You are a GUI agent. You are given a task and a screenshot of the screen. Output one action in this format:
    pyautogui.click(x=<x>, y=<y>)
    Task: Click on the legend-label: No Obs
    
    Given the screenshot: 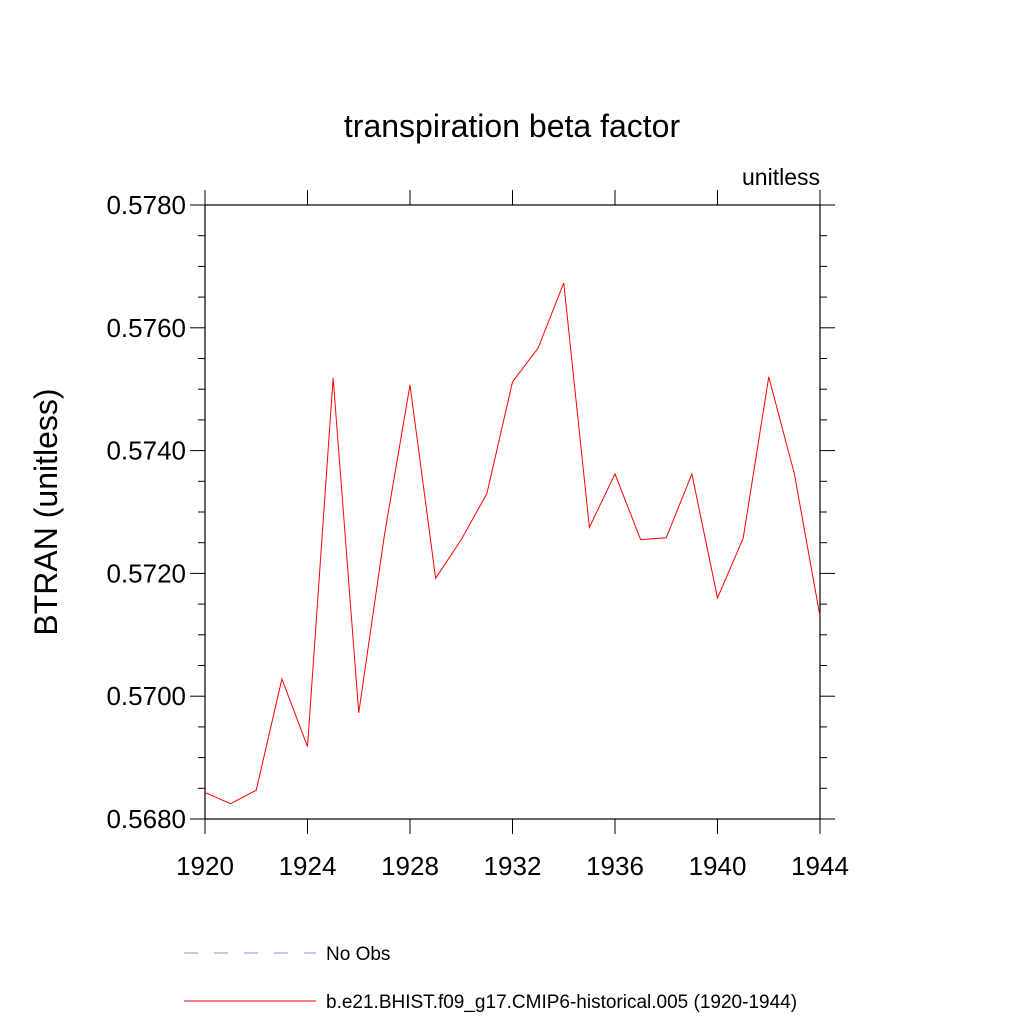 What is the action you would take?
    pyautogui.click(x=358, y=954)
    